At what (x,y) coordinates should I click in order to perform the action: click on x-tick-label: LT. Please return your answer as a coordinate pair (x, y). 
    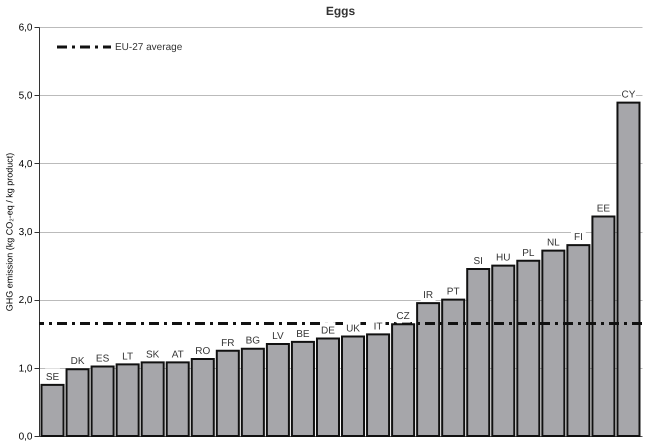
    Looking at the image, I should click on (128, 356).